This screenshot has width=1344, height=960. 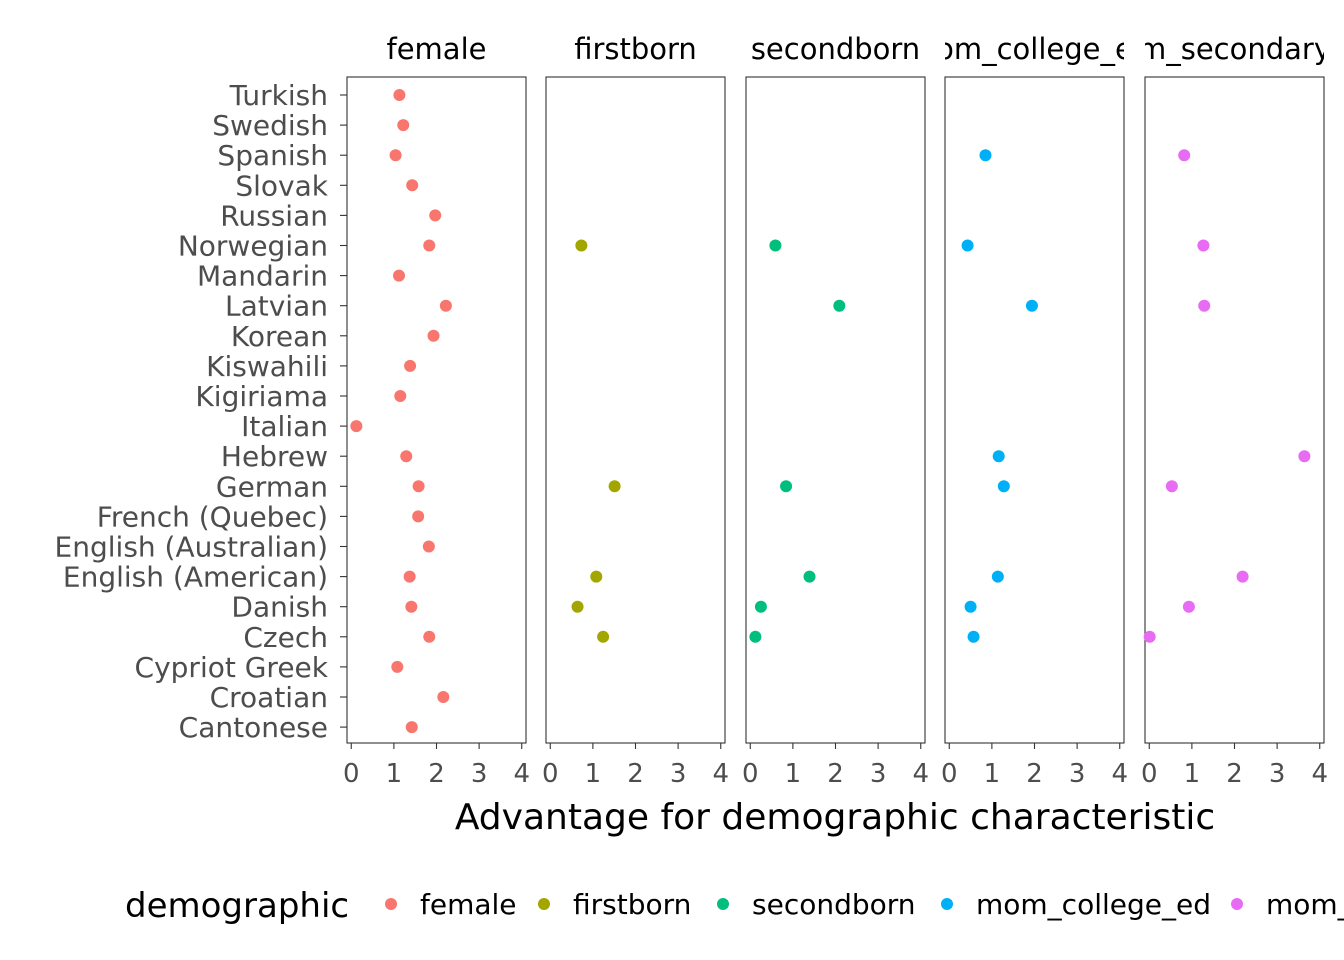 I want to click on legend-item-firstborn: firstborn, so click(x=614, y=904).